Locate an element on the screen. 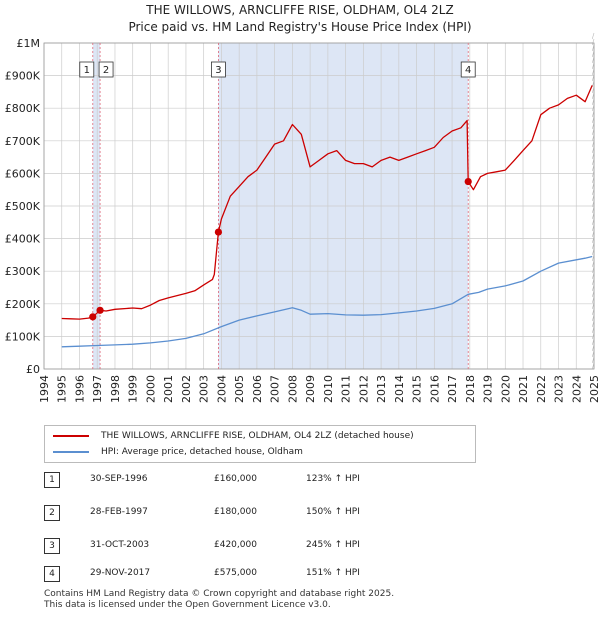 This screenshot has height=620, width=600. x-tick-label: 2009 is located at coordinates (310, 389).